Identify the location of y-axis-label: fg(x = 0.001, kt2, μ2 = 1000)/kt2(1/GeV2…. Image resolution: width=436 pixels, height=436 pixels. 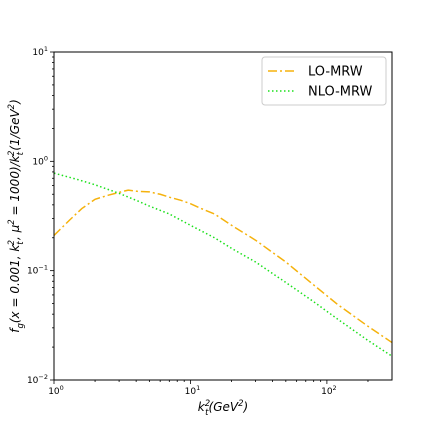
(16, 216).